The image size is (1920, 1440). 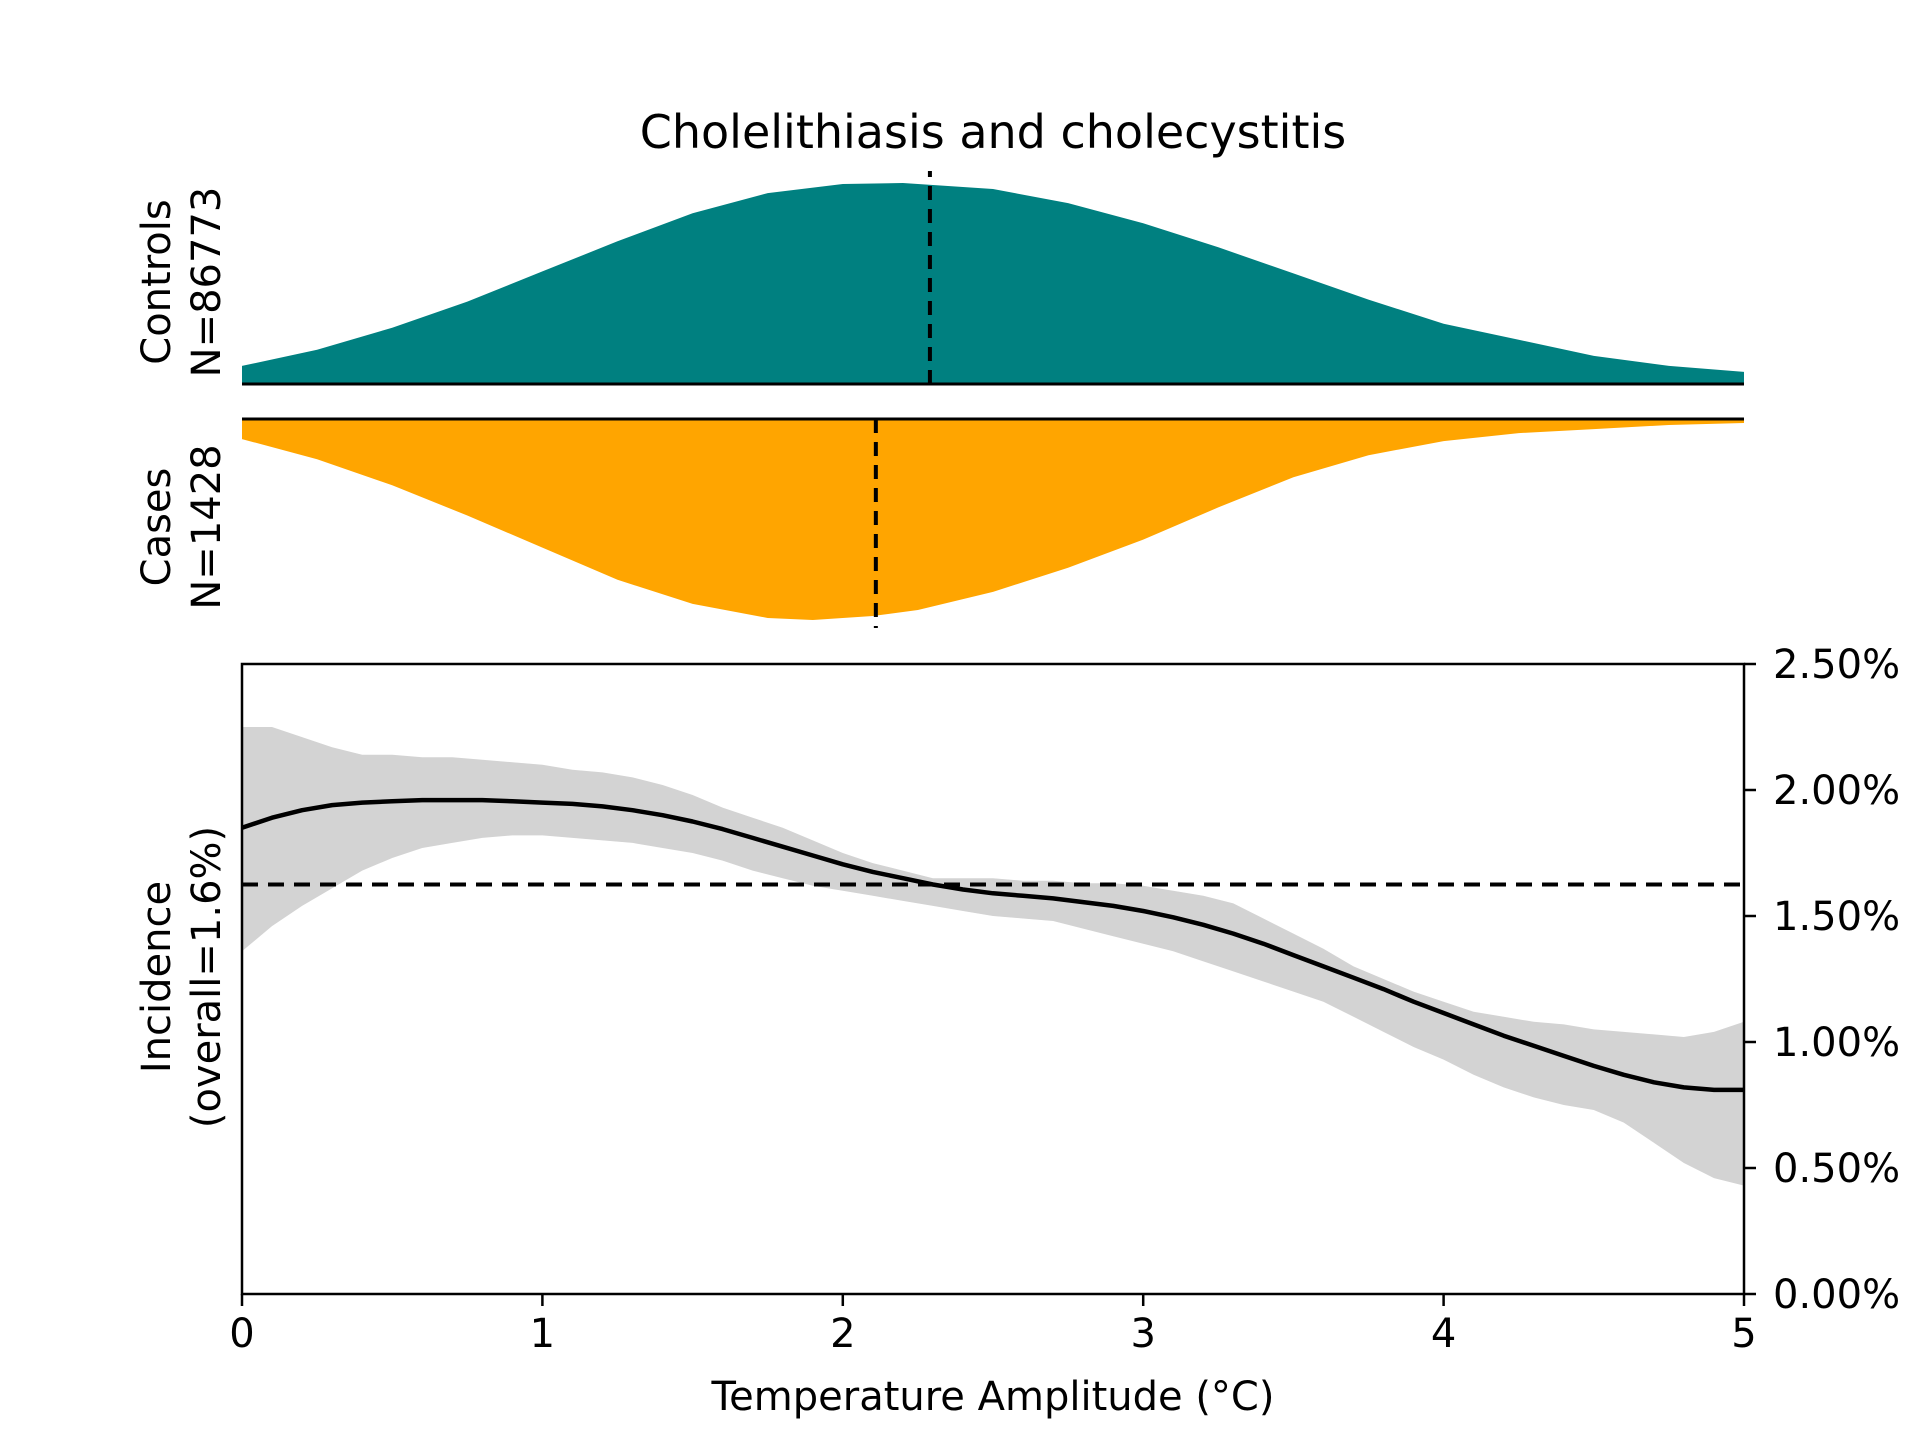 What do you see at coordinates (542, 1334) in the screenshot?
I see `x-tick-label: 1` at bounding box center [542, 1334].